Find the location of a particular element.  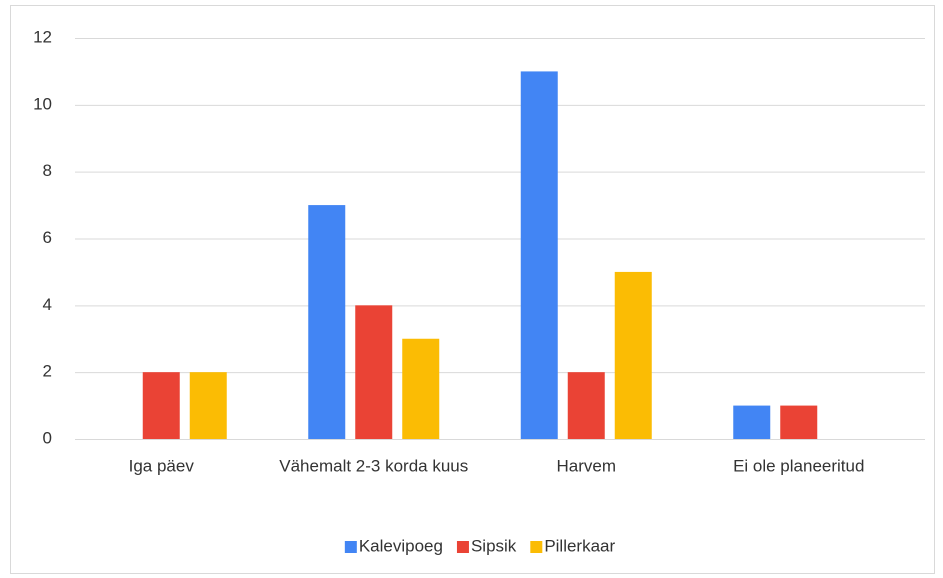

y-tick-label: 12 is located at coordinates (42, 36).